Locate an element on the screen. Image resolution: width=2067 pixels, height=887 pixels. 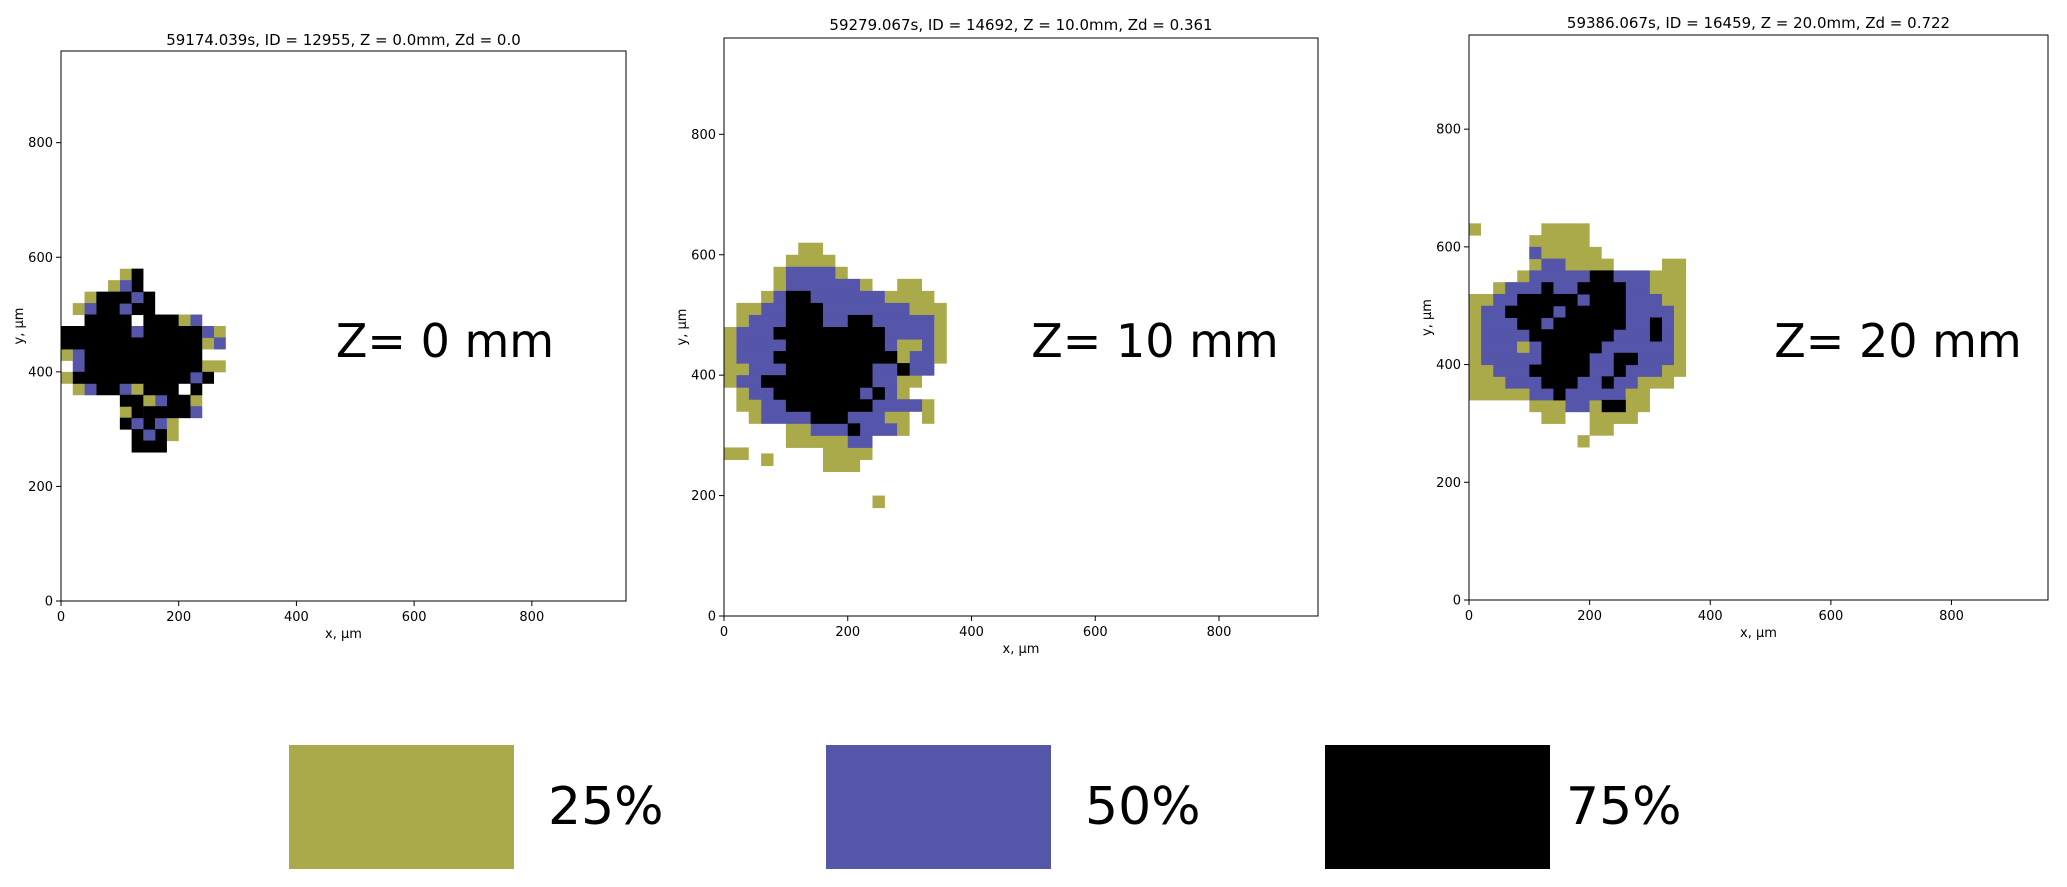
x-tick-label: 600 is located at coordinates (1830, 616).